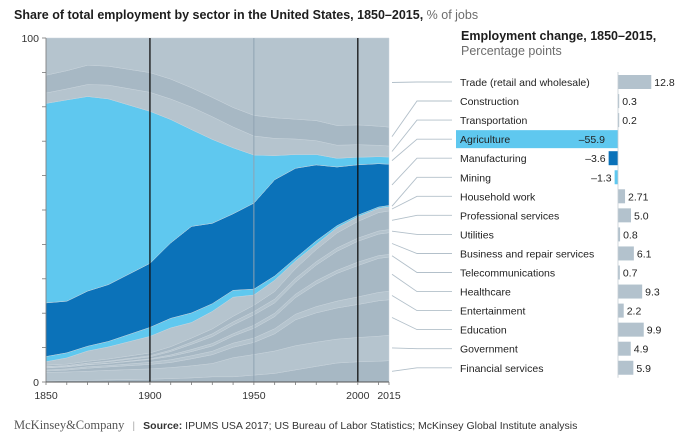 The width and height of the screenshot is (700, 442). What do you see at coordinates (643, 369) in the screenshot?
I see `bar-value-label: 5.9` at bounding box center [643, 369].